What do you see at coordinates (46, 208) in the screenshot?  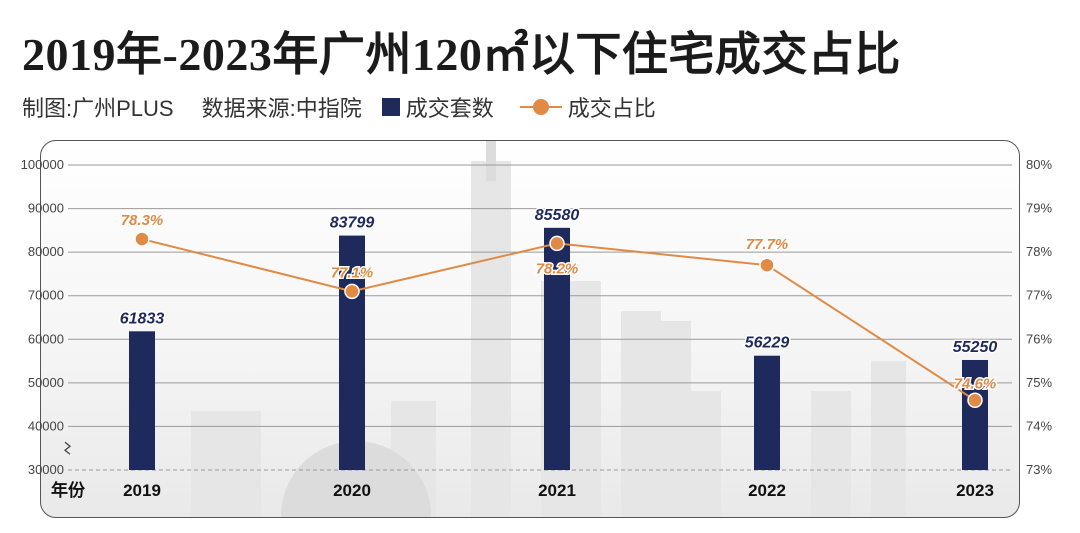 I see `y-left-tick-label: 90000` at bounding box center [46, 208].